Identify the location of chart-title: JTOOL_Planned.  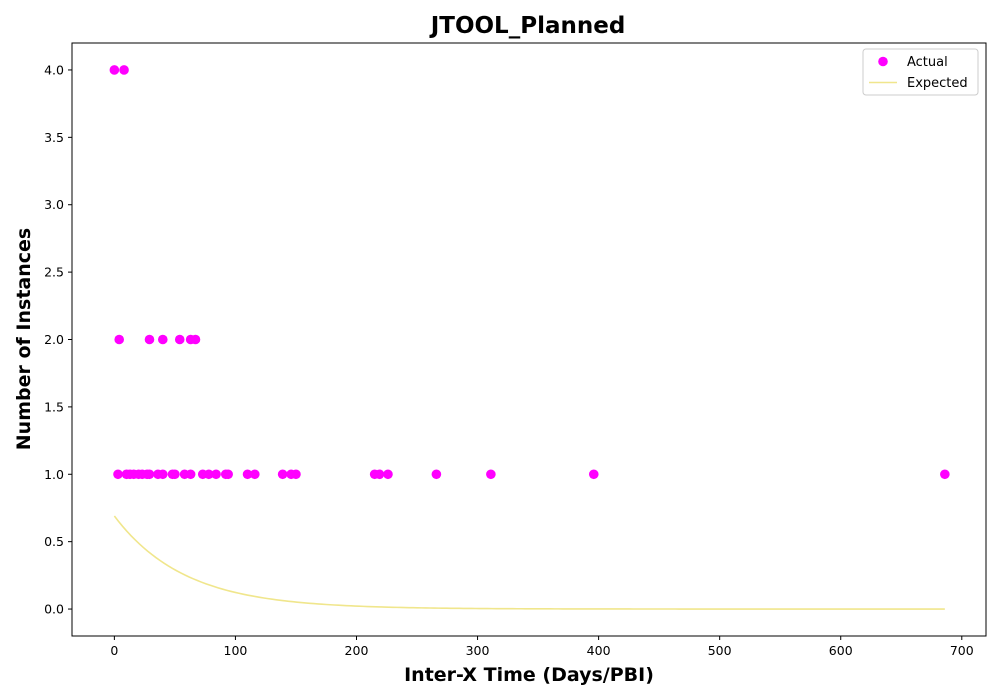
(527, 26).